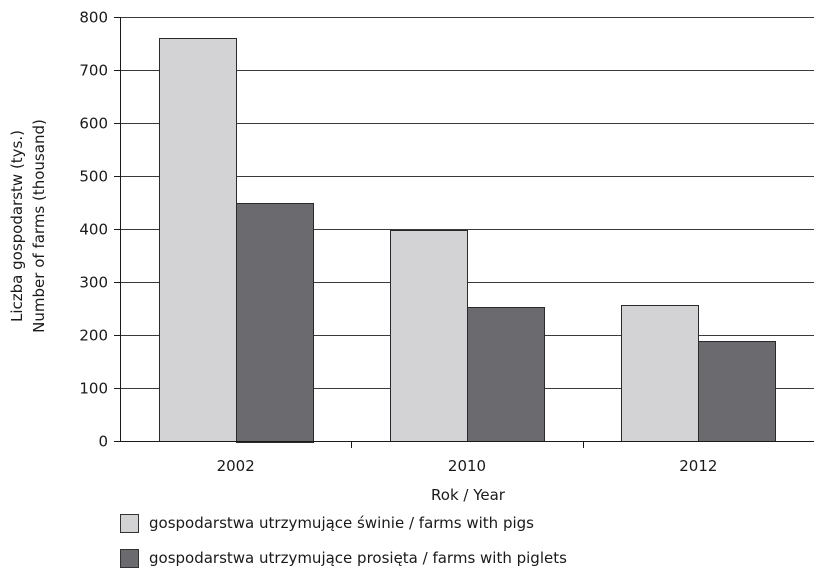  I want to click on y-tick-label: 500, so click(93, 177).